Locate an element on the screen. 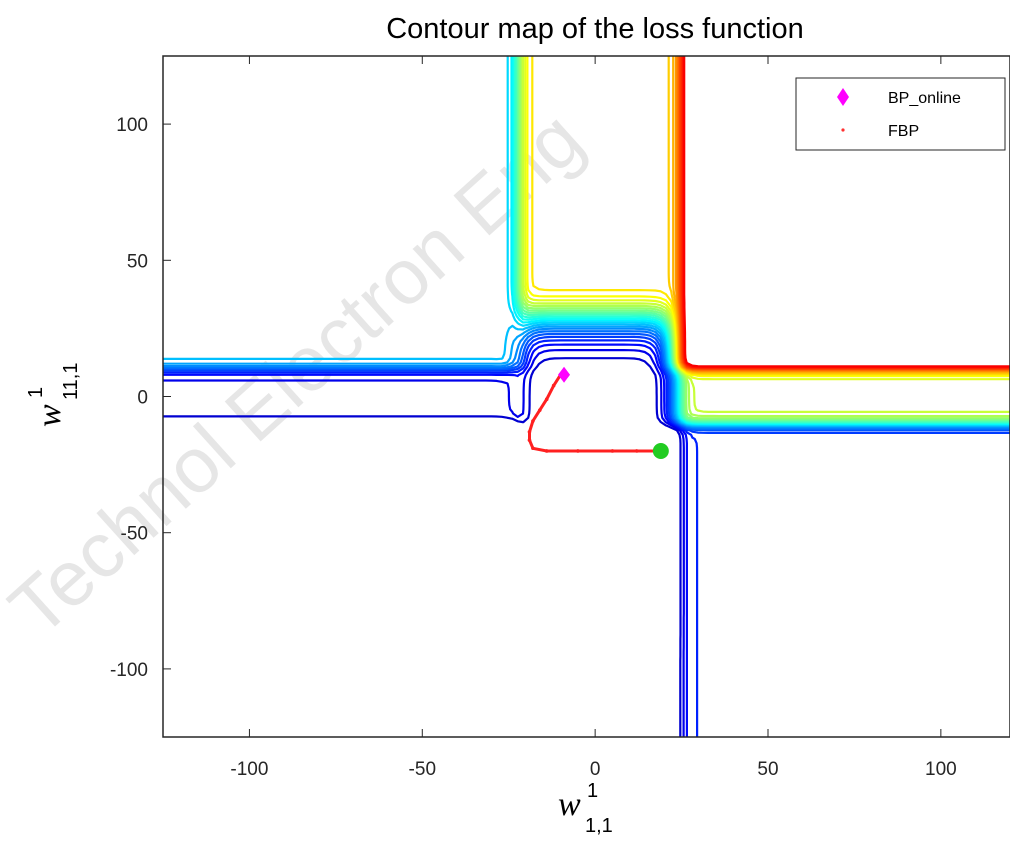 The width and height of the screenshot is (1010, 842). y-tick-label: 50 is located at coordinates (137, 261).